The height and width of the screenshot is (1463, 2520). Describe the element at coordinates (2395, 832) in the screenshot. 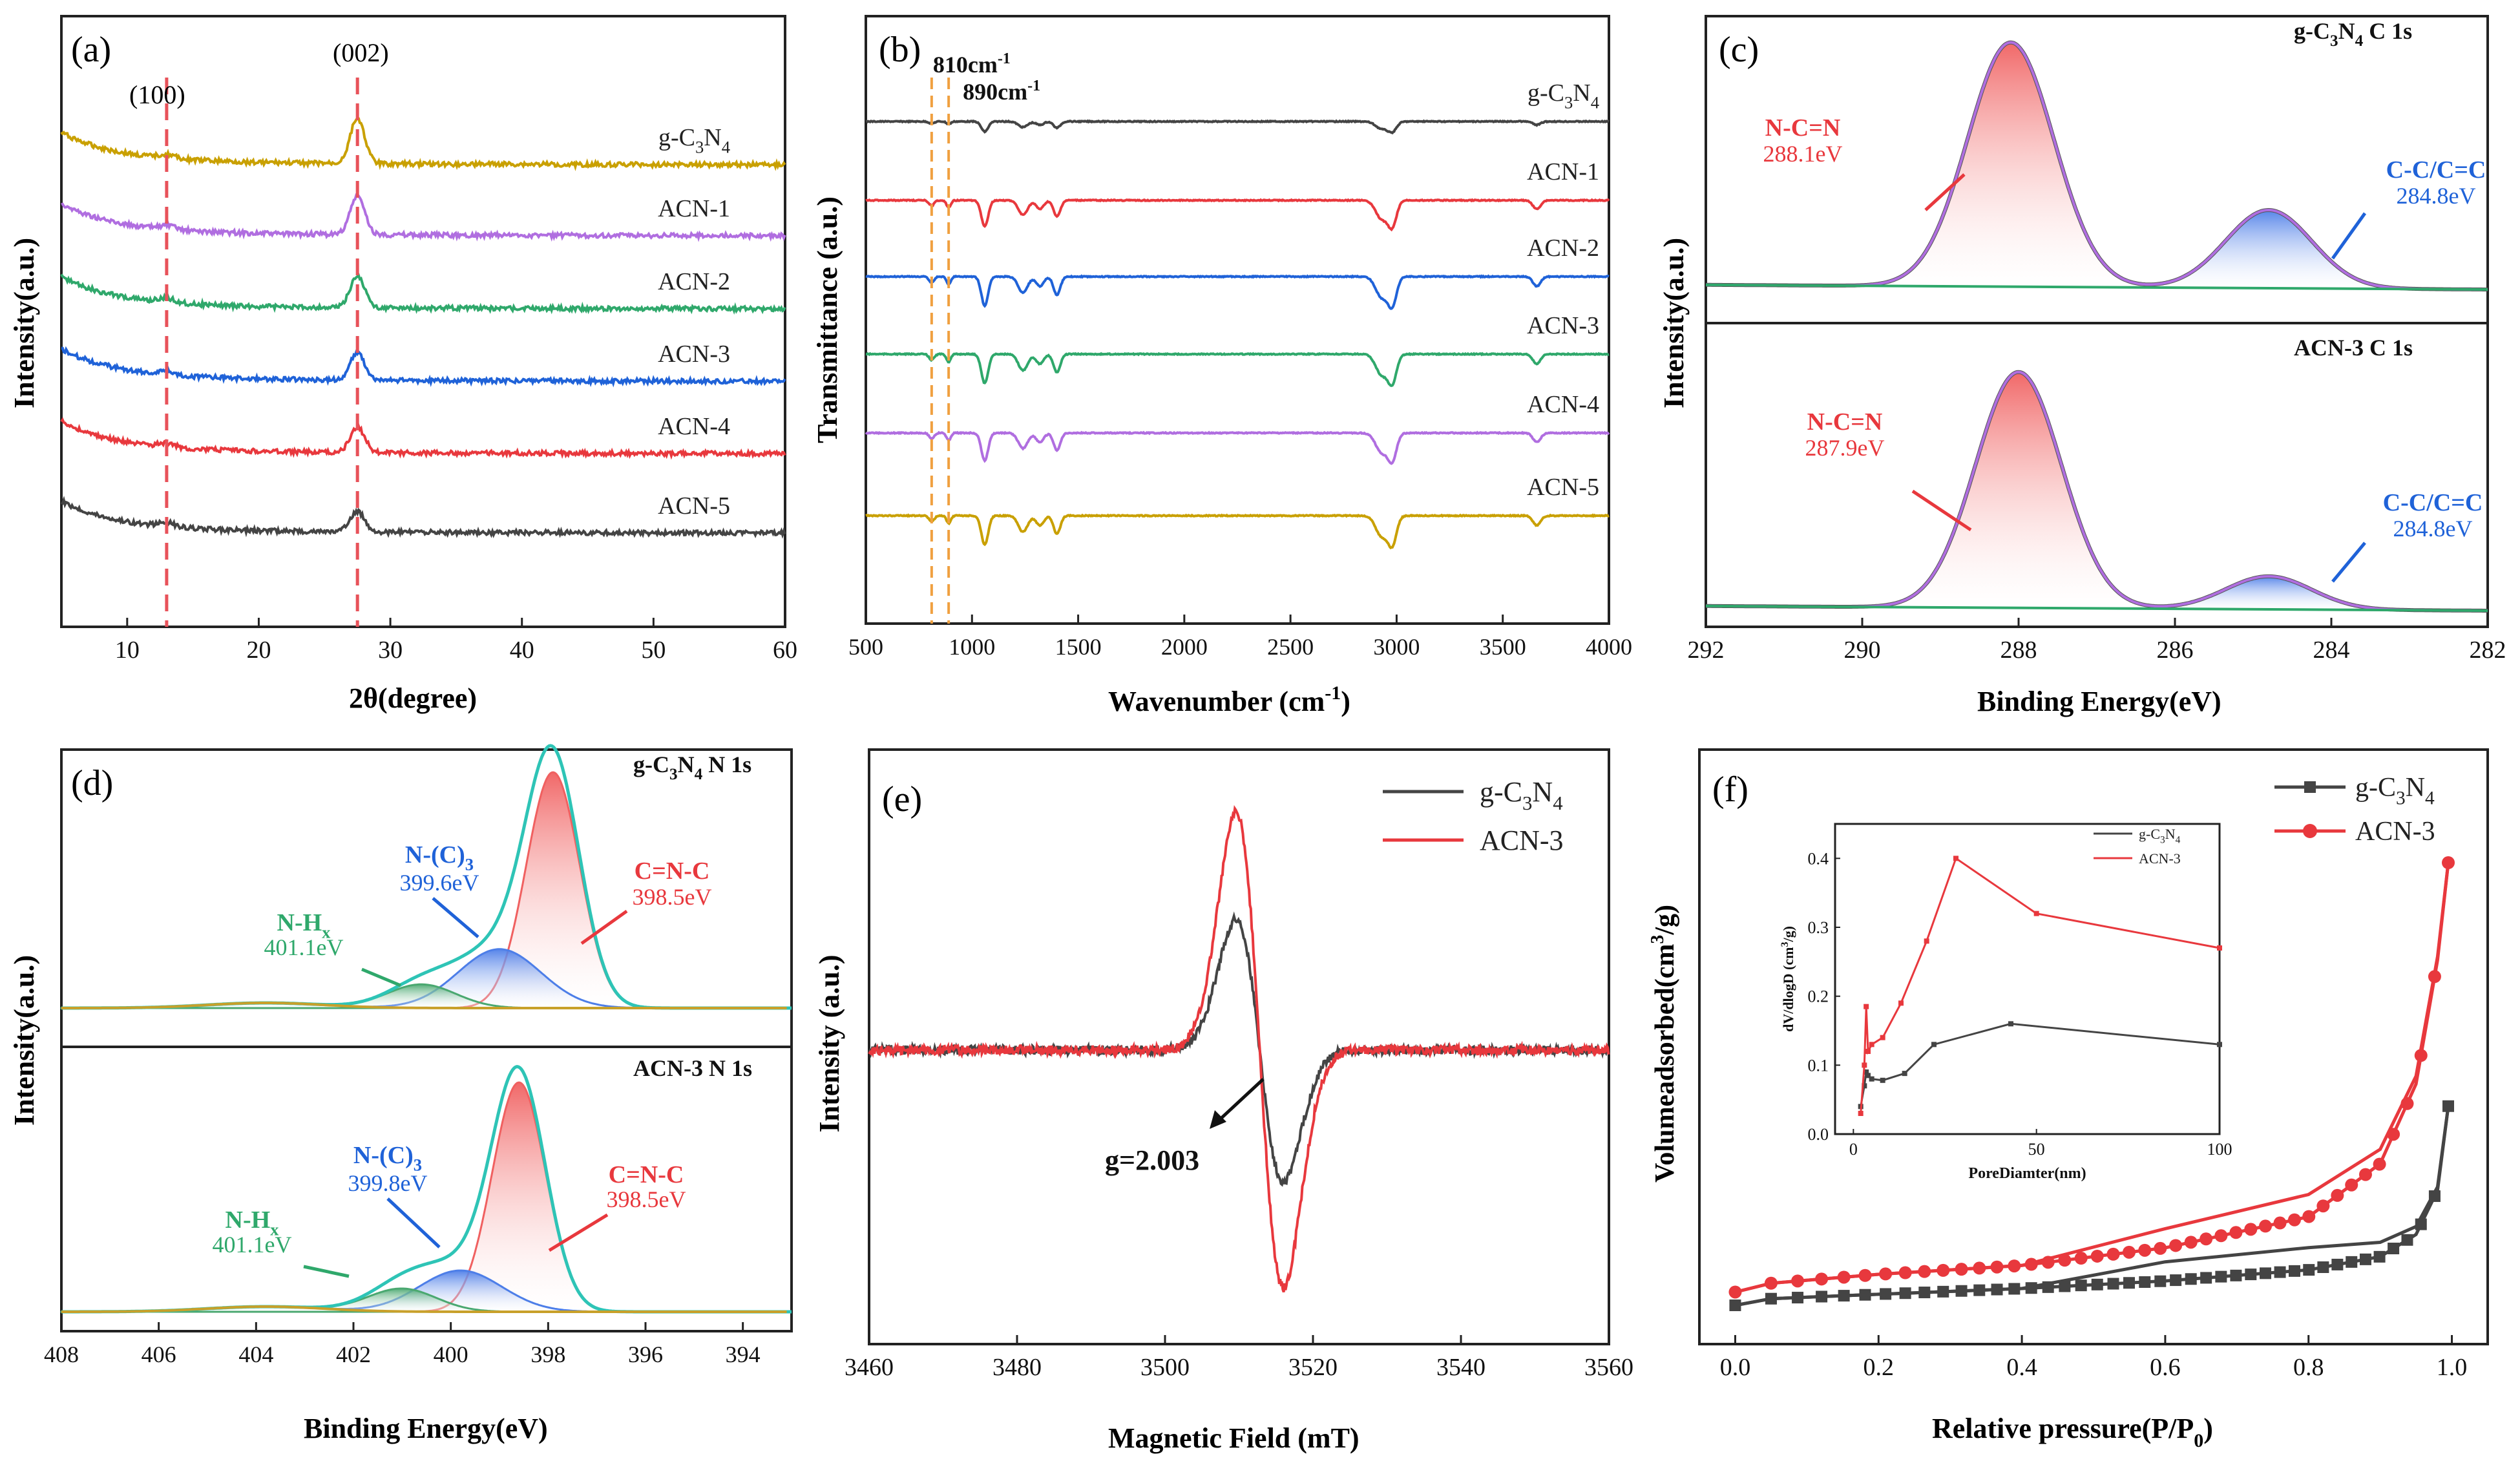

I see `legend-label: ACN-3` at that location.